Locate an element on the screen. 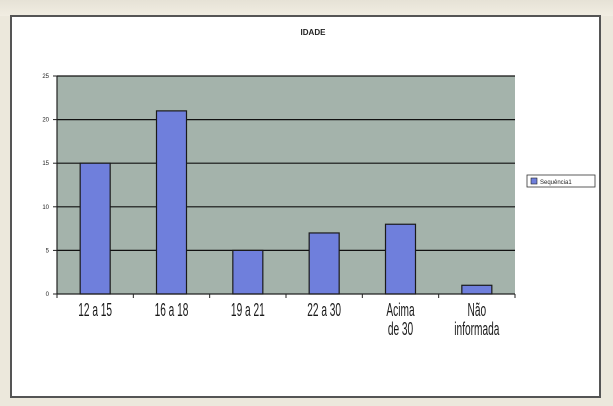 The image size is (613, 406). y-axis-ticks: 0 5 10 15 20 25 is located at coordinates (49, 186).